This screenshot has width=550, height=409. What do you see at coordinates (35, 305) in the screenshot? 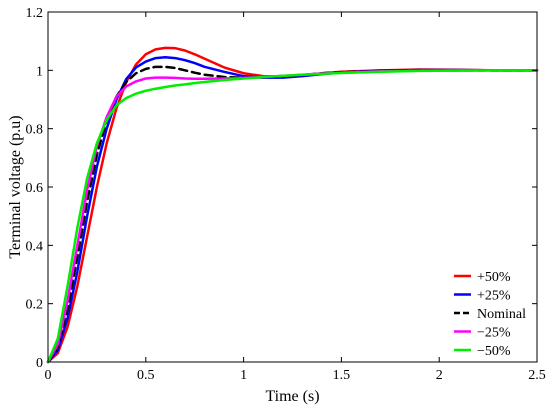
I see `y-tick-label: 0.2` at bounding box center [35, 305].